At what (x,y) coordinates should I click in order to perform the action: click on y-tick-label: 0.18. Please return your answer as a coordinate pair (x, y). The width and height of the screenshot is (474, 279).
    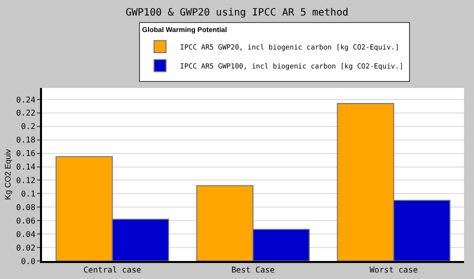
    Looking at the image, I should click on (26, 140).